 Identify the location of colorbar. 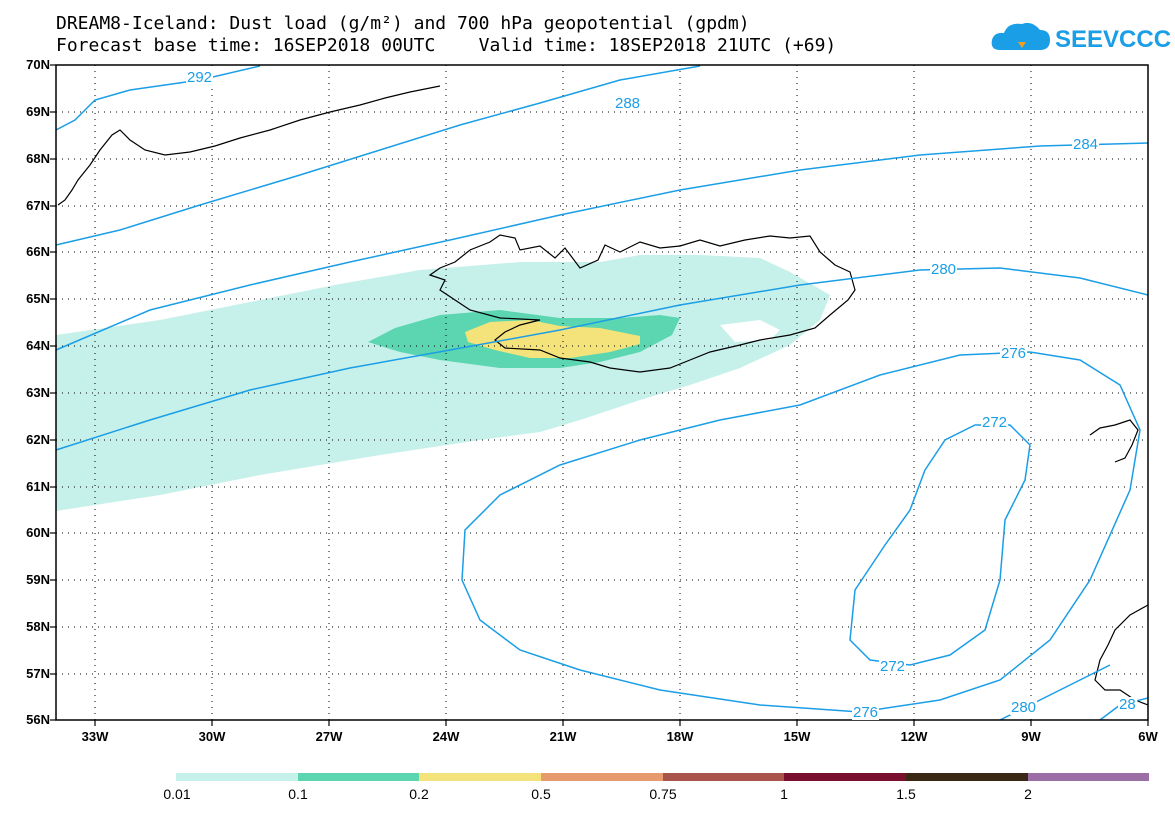
(662, 777).